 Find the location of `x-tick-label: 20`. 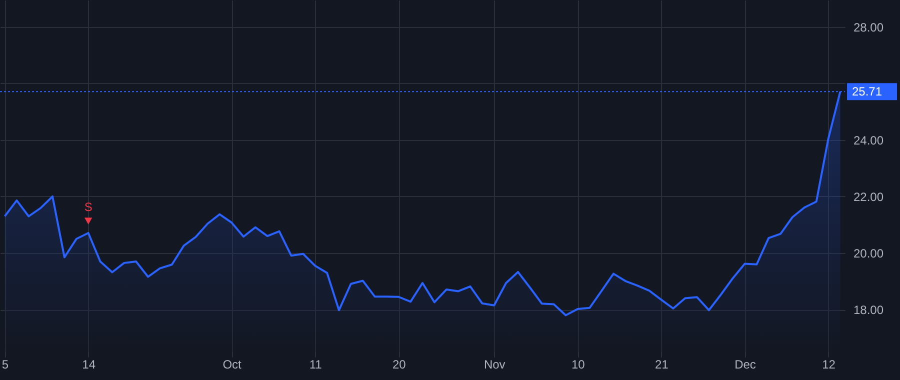

x-tick-label: 20 is located at coordinates (399, 365).